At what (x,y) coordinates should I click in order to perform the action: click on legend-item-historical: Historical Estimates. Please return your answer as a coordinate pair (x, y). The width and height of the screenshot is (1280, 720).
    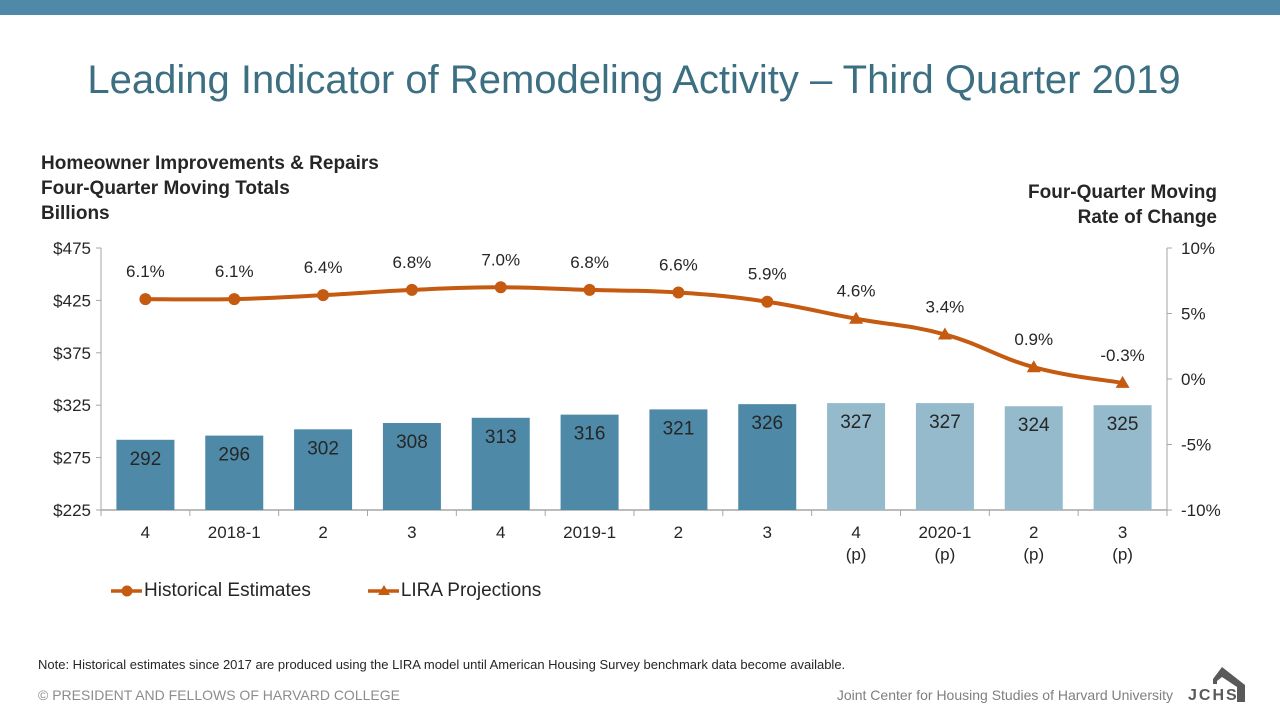
    Looking at the image, I should click on (210, 591).